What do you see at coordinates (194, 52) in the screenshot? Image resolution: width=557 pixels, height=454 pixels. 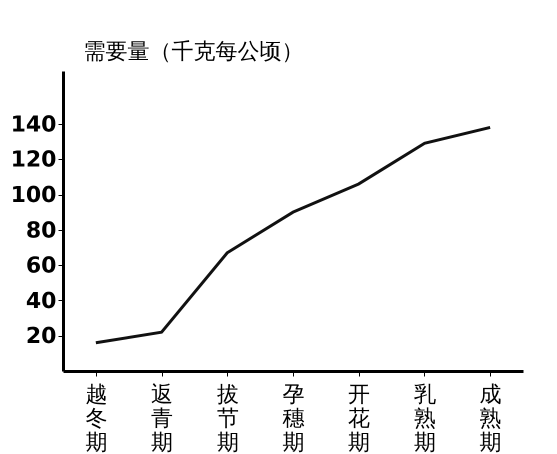 I see `y-axis-title: 需要量（千克每公顷）` at bounding box center [194, 52].